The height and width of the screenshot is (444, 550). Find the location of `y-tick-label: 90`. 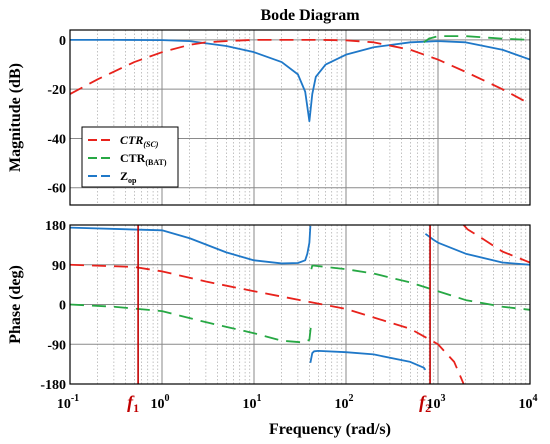

y-tick-label: 90 is located at coordinates (59, 266).